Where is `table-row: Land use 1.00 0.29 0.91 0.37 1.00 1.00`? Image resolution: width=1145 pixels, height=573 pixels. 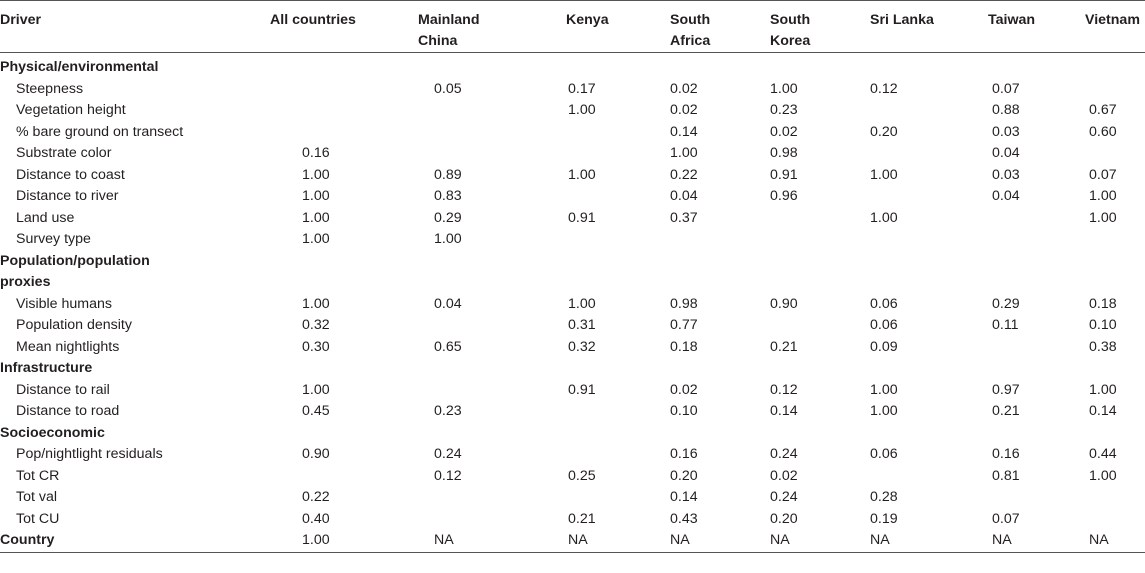 table-row: Land use 1.00 0.29 0.91 0.37 1.00 1.00 is located at coordinates (572, 219).